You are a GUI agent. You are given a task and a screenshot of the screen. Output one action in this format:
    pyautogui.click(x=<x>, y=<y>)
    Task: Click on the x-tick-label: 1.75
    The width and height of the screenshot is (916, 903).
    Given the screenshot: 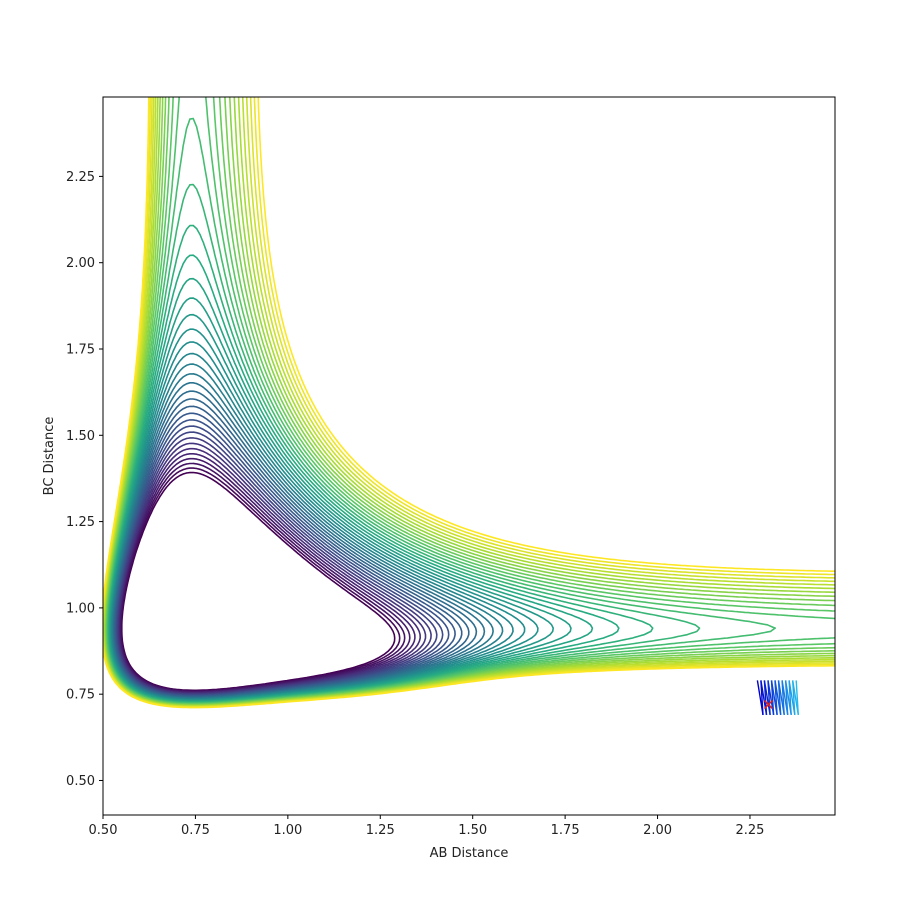 What is the action you would take?
    pyautogui.click(x=565, y=830)
    